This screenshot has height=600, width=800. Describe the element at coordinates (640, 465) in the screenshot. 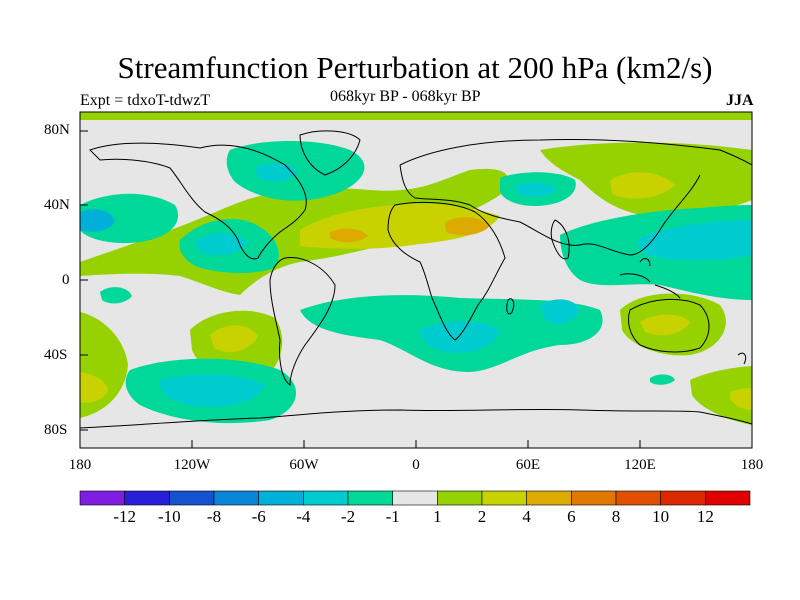

I see `x-tick-label: 120E` at that location.